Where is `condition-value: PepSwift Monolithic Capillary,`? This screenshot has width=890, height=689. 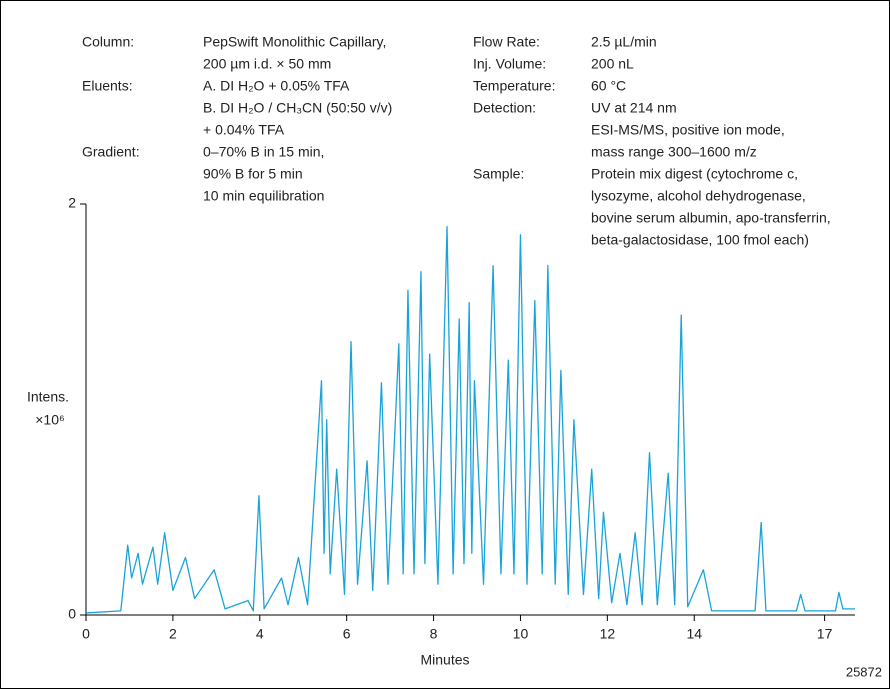 condition-value: PepSwift Monolithic Capillary, is located at coordinates (294, 42).